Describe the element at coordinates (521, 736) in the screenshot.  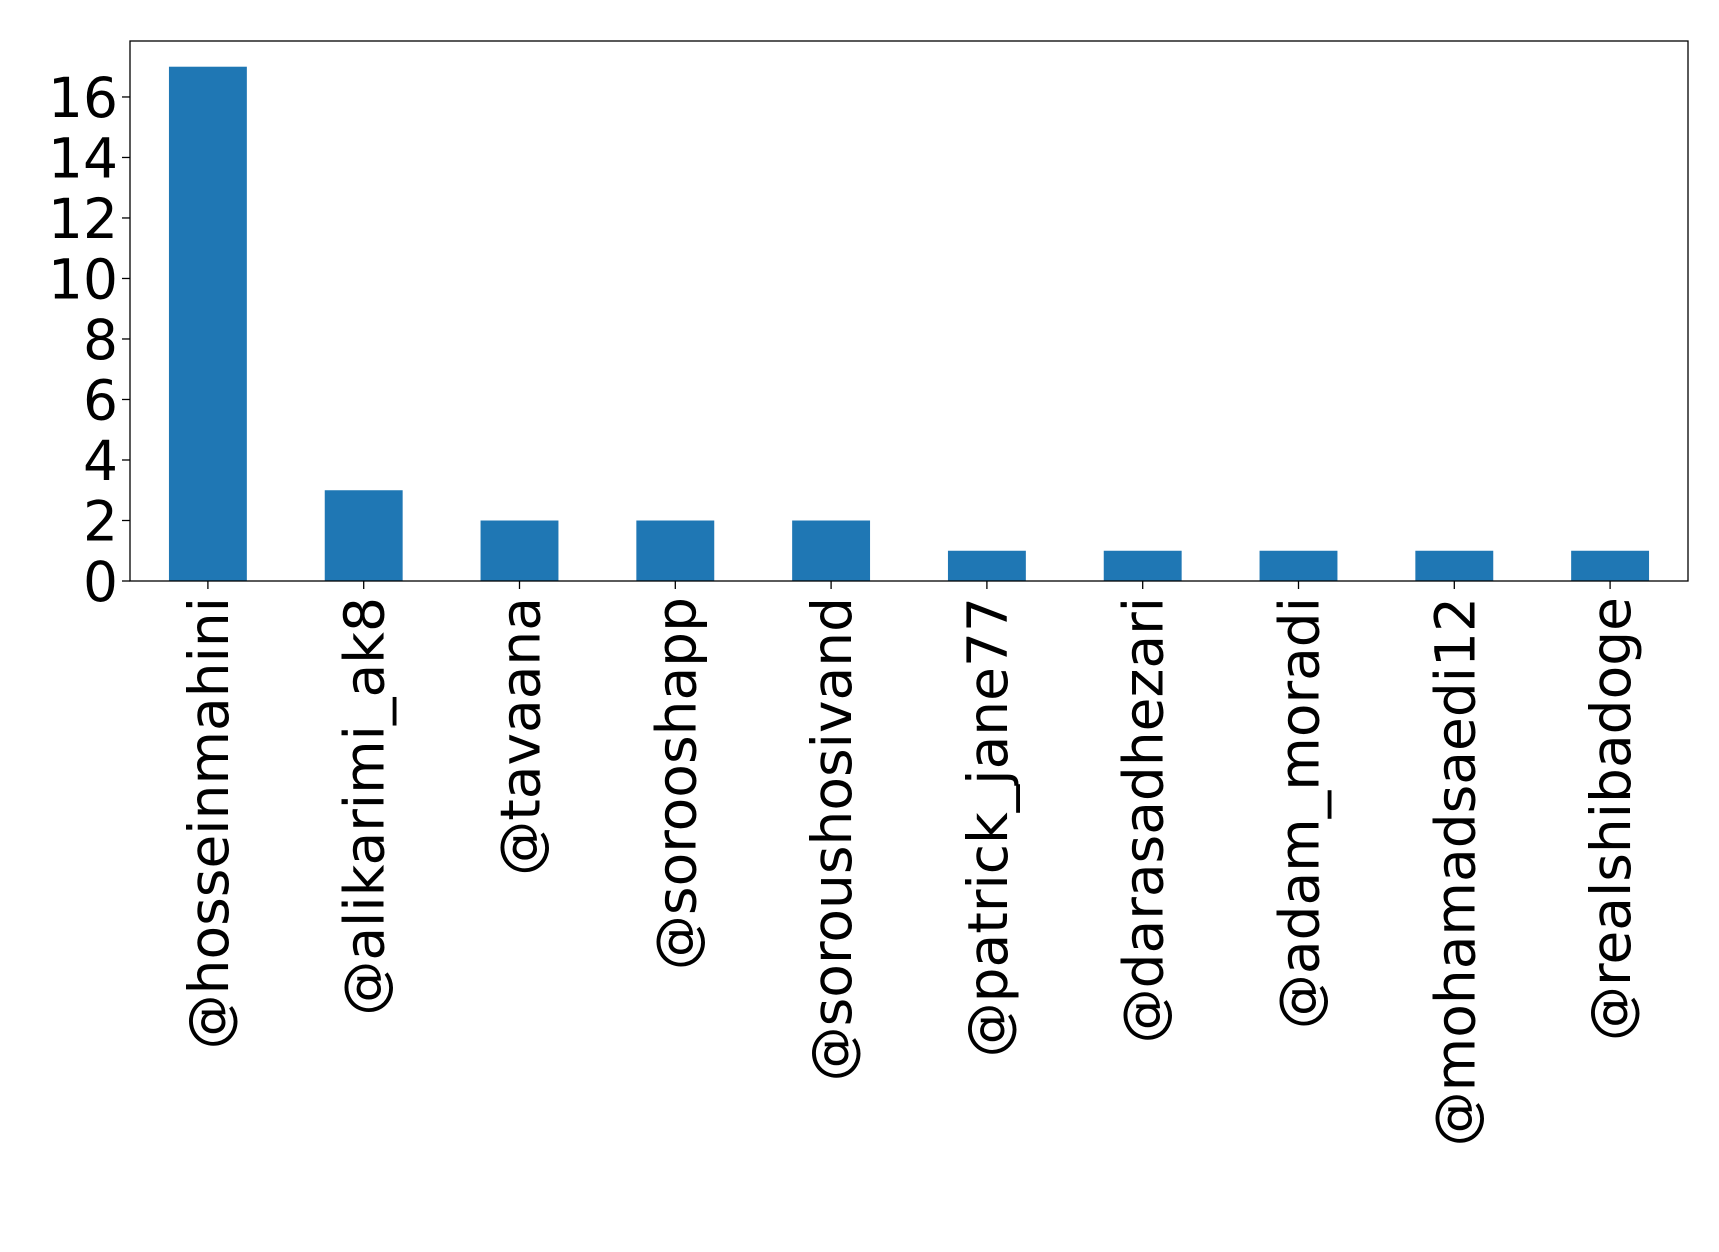
I see `x-tick-label: @tavaana` at that location.